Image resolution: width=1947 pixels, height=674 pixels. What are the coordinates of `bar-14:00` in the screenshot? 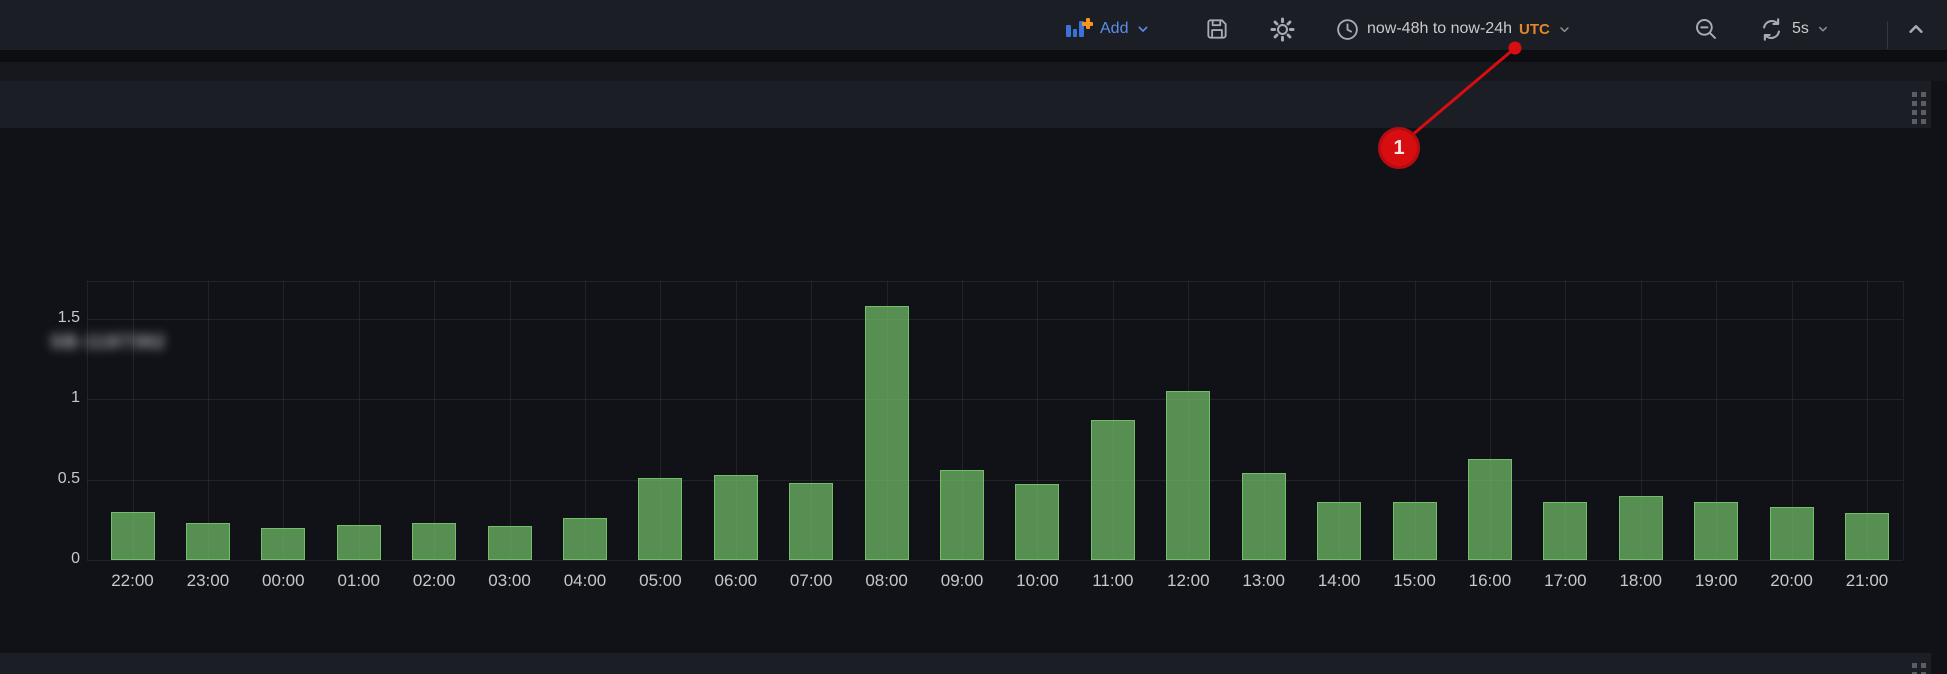 It's located at (1339, 531).